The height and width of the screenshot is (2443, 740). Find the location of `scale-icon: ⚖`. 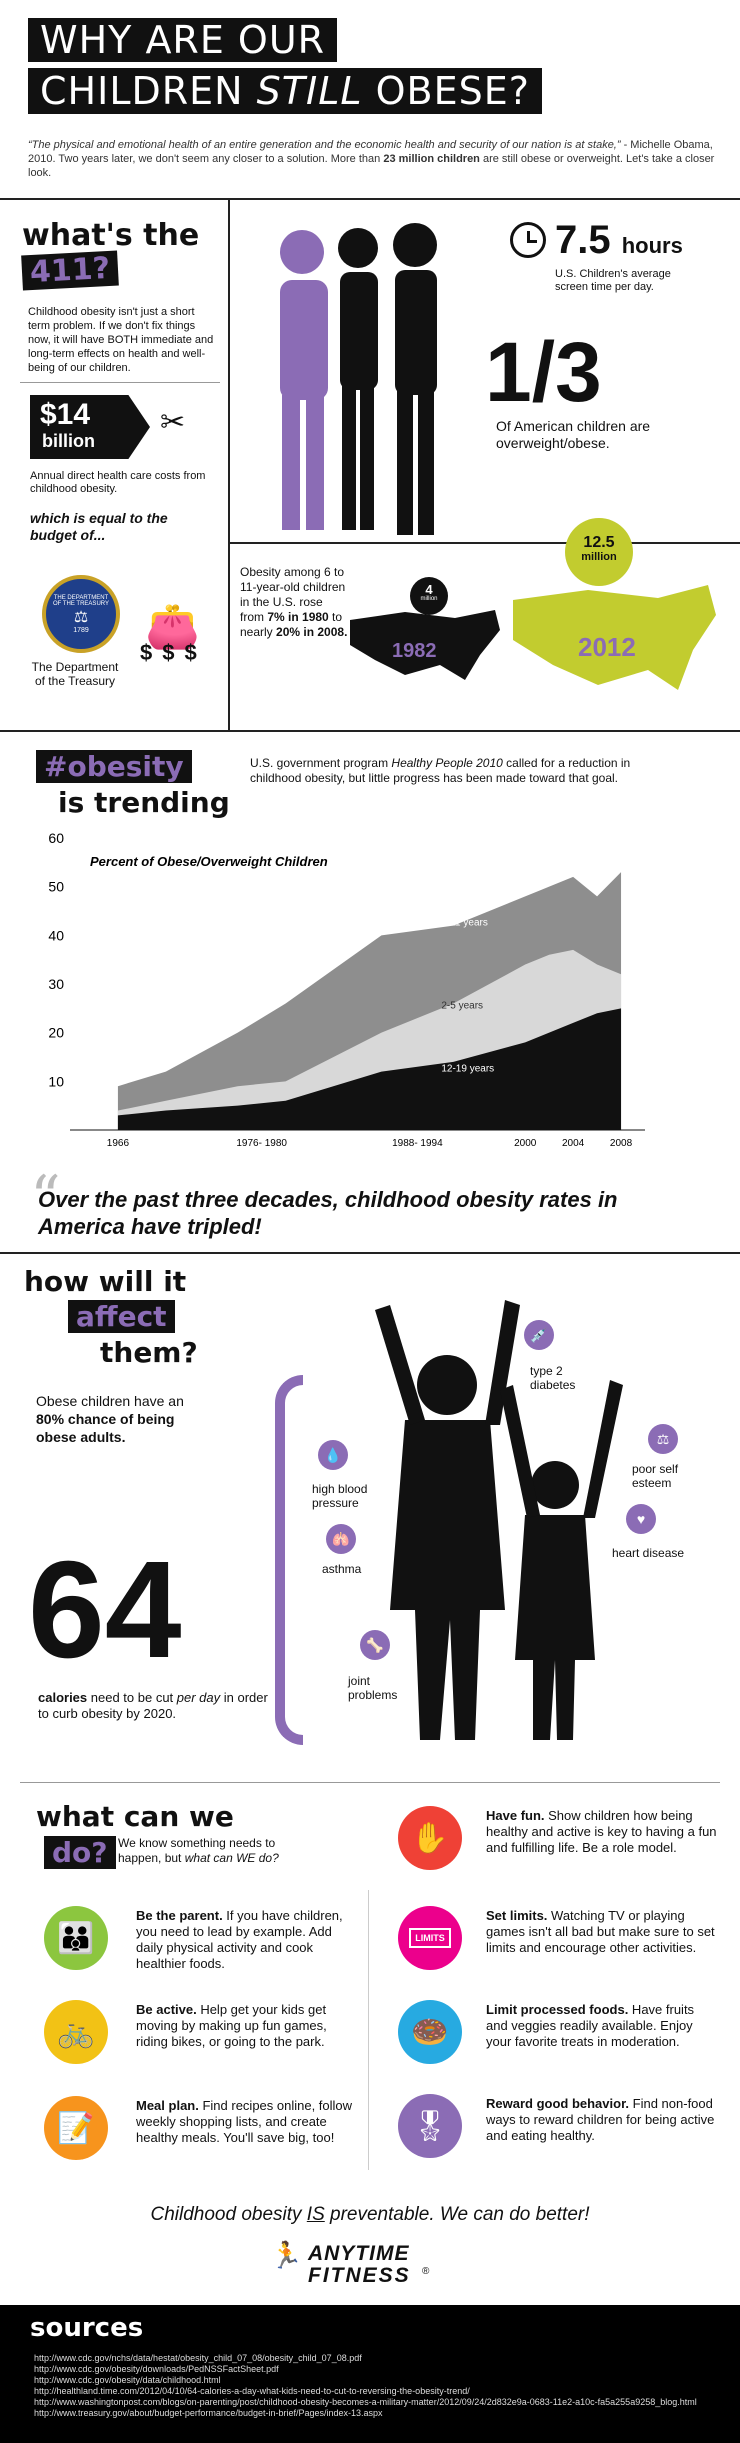

scale-icon: ⚖ is located at coordinates (663, 1439).